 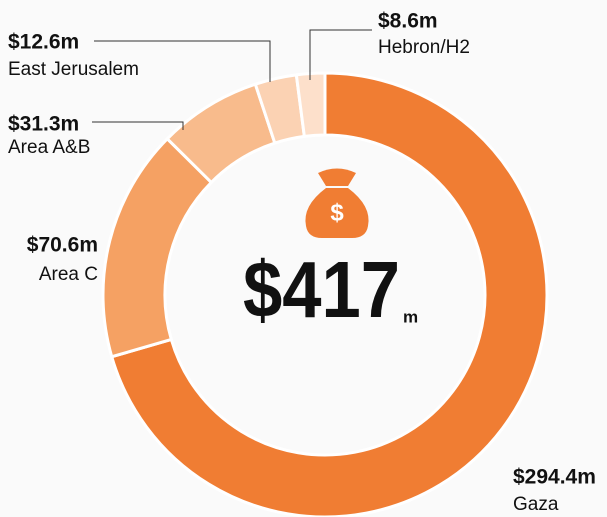 I want to click on category-label: Gaza, so click(x=536, y=504).